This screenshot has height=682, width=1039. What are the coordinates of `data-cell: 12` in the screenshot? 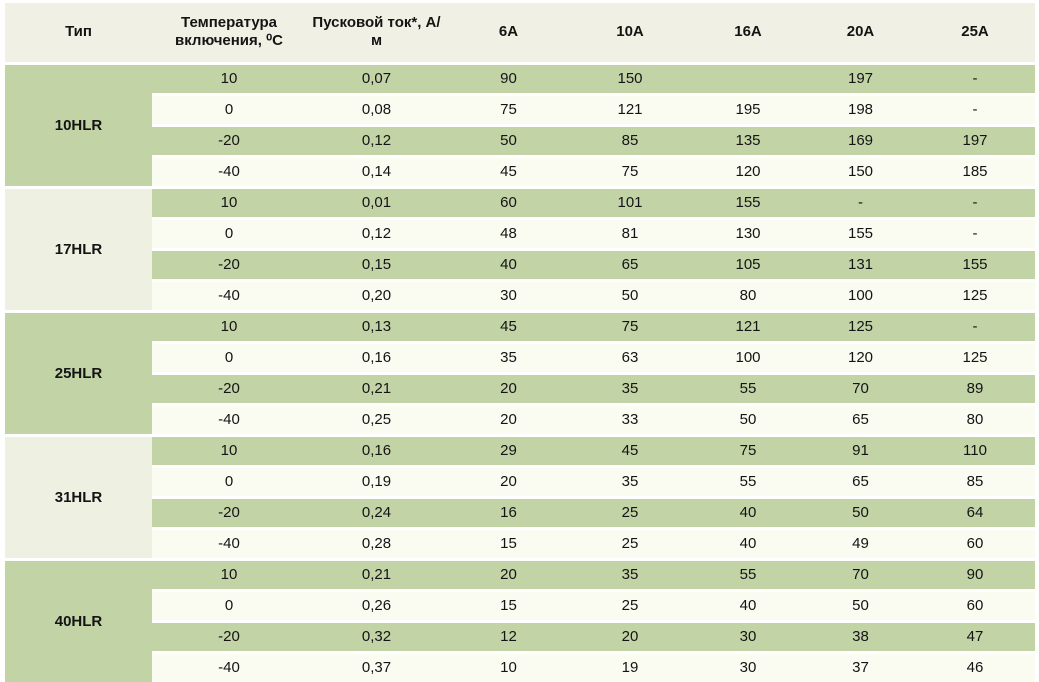 It's located at (508, 635).